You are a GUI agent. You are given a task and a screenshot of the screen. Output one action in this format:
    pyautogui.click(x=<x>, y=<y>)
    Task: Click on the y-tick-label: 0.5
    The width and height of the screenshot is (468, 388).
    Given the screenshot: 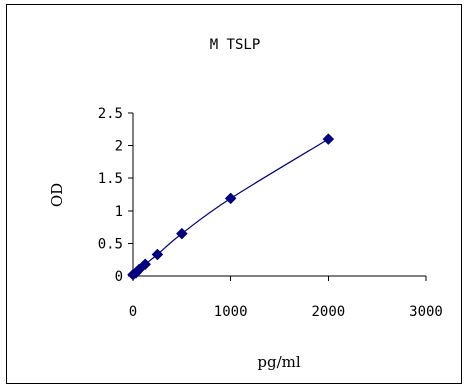 What is the action you would take?
    pyautogui.click(x=110, y=244)
    